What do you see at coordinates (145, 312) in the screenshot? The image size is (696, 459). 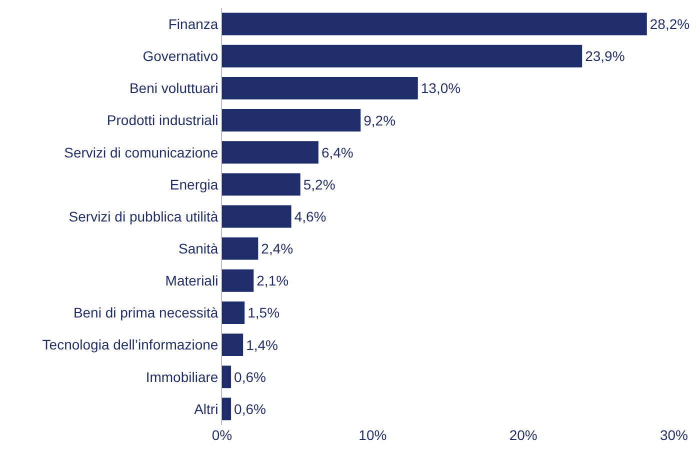 I see `y-tick-label: Beni di prima necessità` at bounding box center [145, 312].